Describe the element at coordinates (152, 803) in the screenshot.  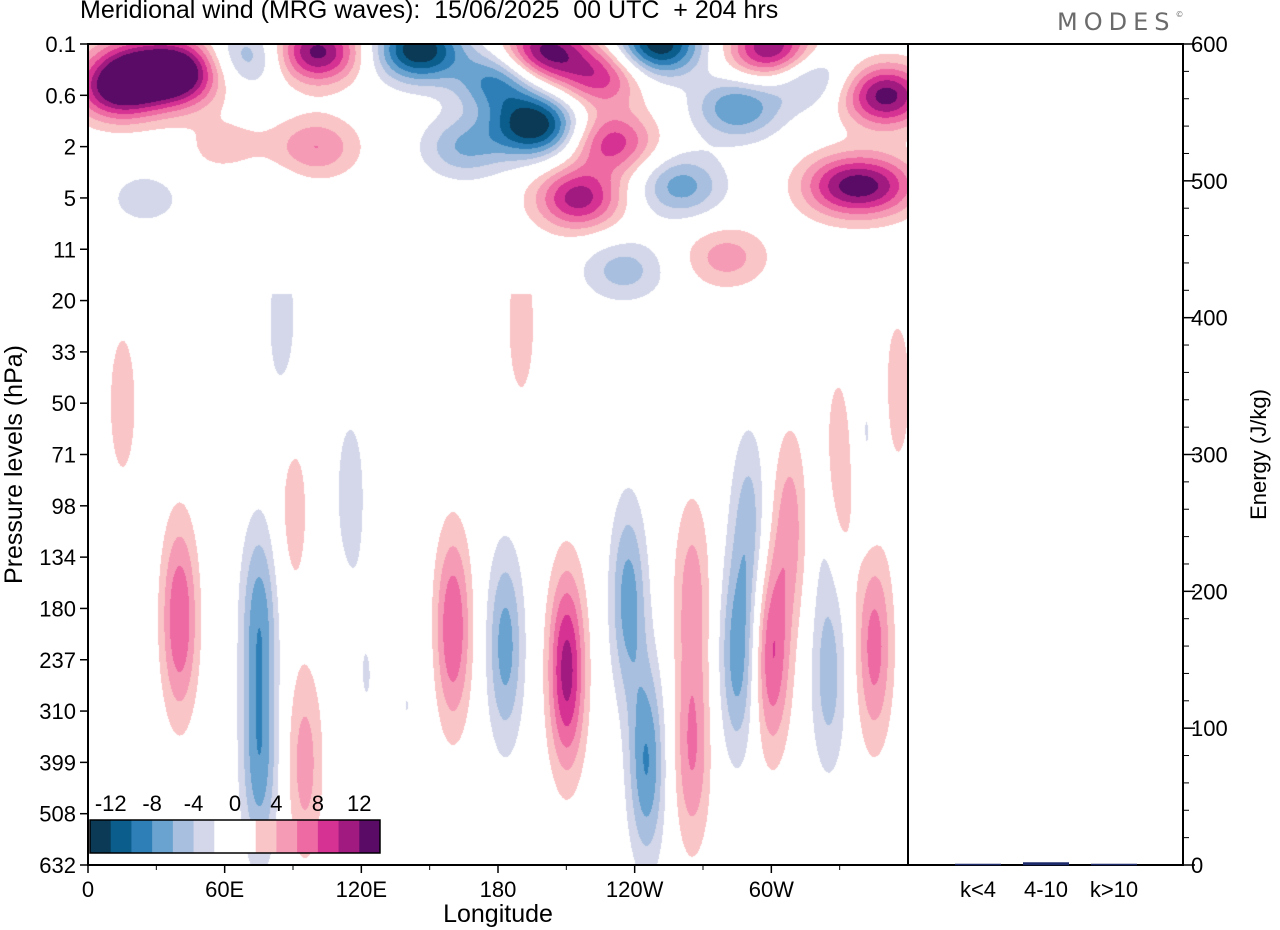
I see `colorbar-label: -8` at that location.